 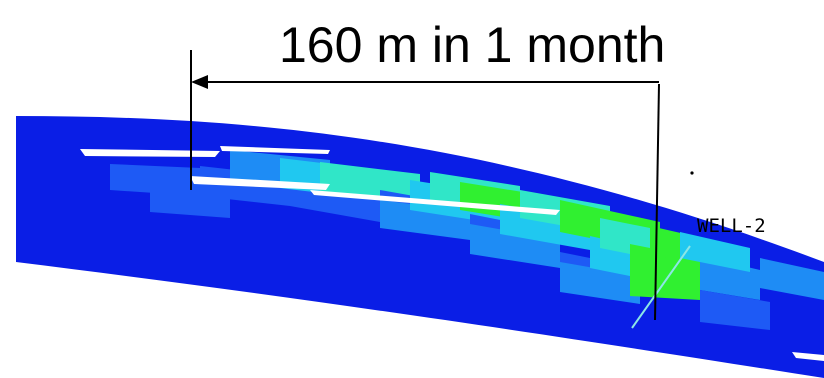 What do you see at coordinates (661, 287) in the screenshot?
I see `well-trajectory` at bounding box center [661, 287].